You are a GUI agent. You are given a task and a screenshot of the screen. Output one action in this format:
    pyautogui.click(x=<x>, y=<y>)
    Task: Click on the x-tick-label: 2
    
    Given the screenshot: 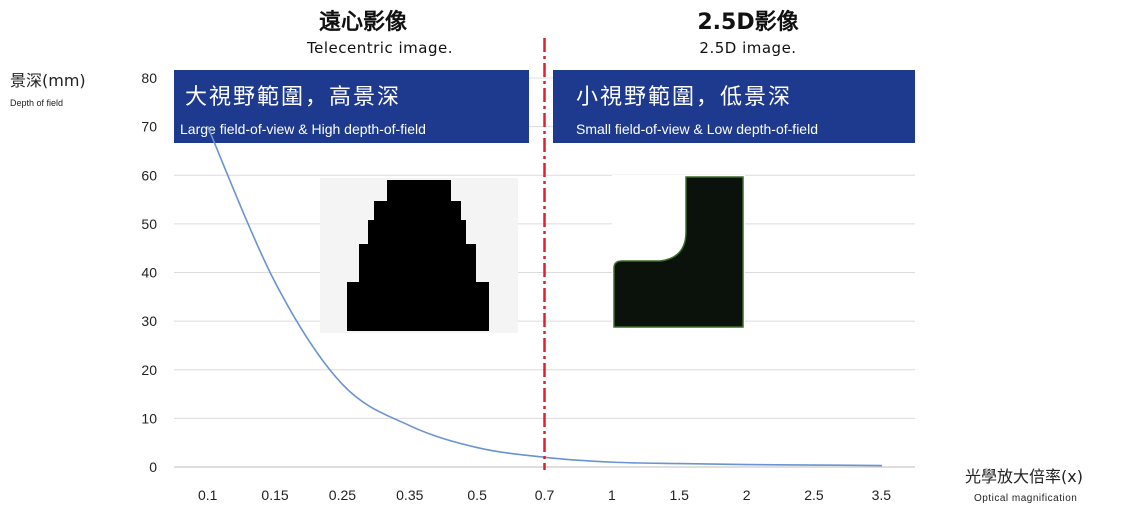 What is the action you would take?
    pyautogui.click(x=747, y=495)
    